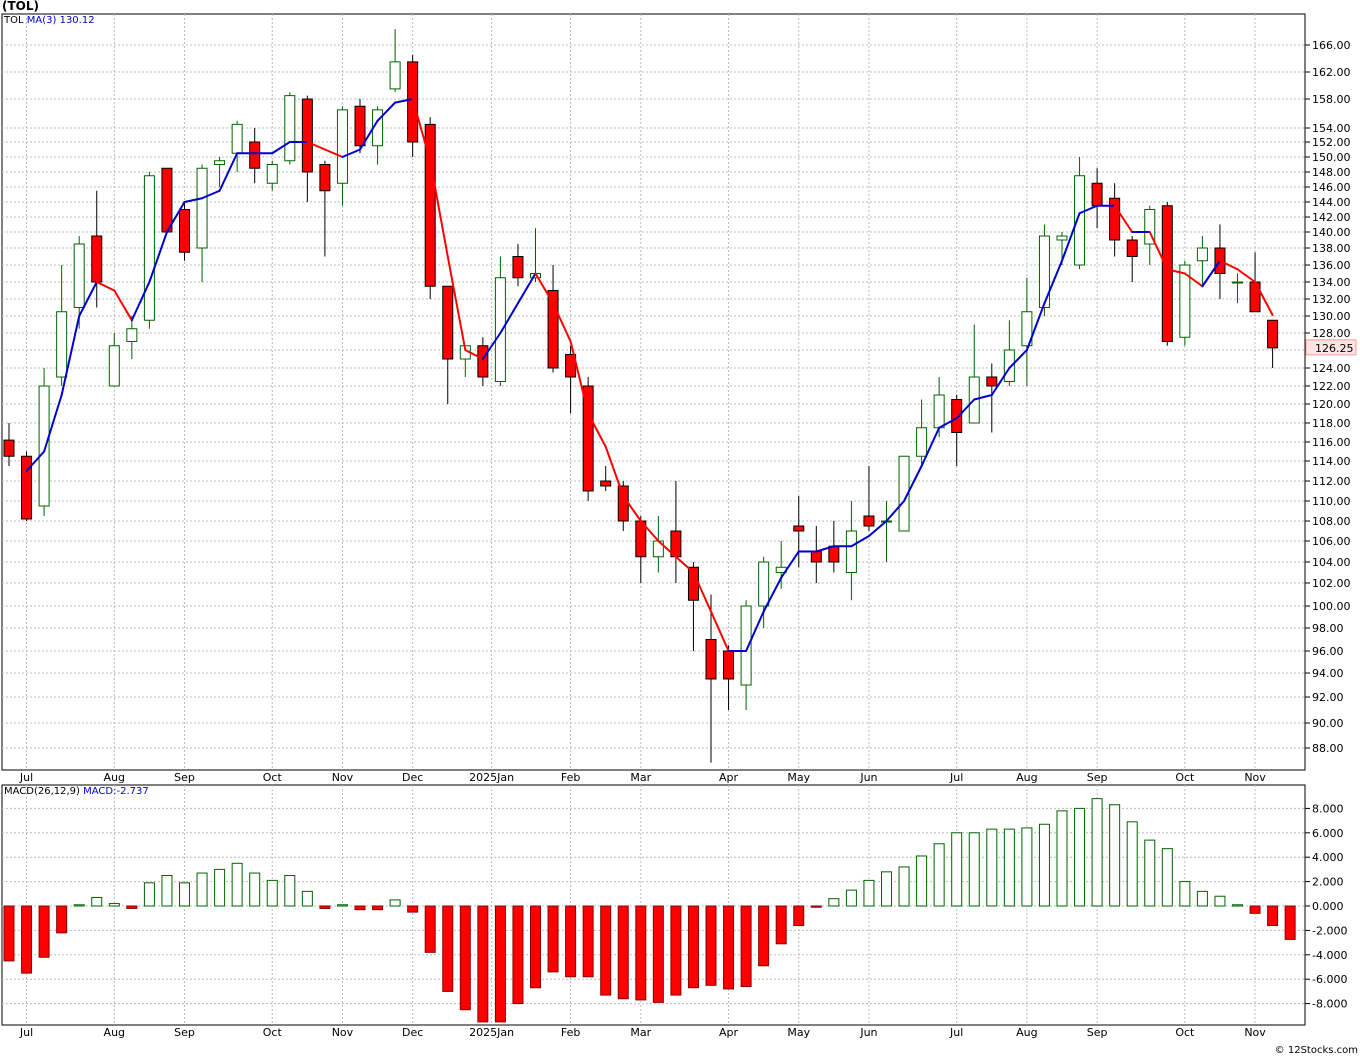 The image size is (1360, 1056). Describe the element at coordinates (41, 20) in the screenshot. I see `ma-label: MA(3)` at that location.